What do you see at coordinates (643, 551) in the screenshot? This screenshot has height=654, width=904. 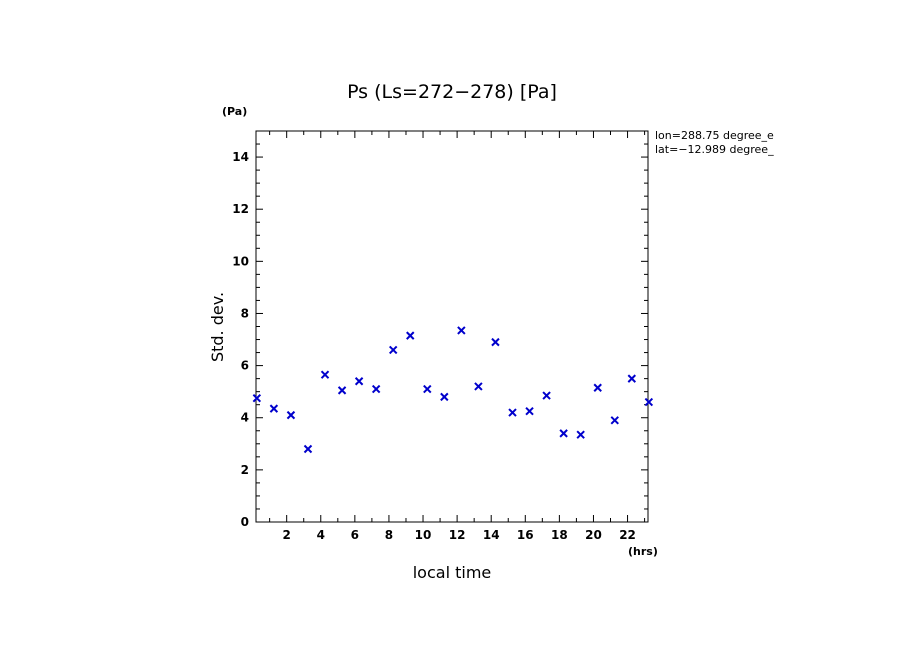 I see `x-unit-label: (hrs)` at bounding box center [643, 551].